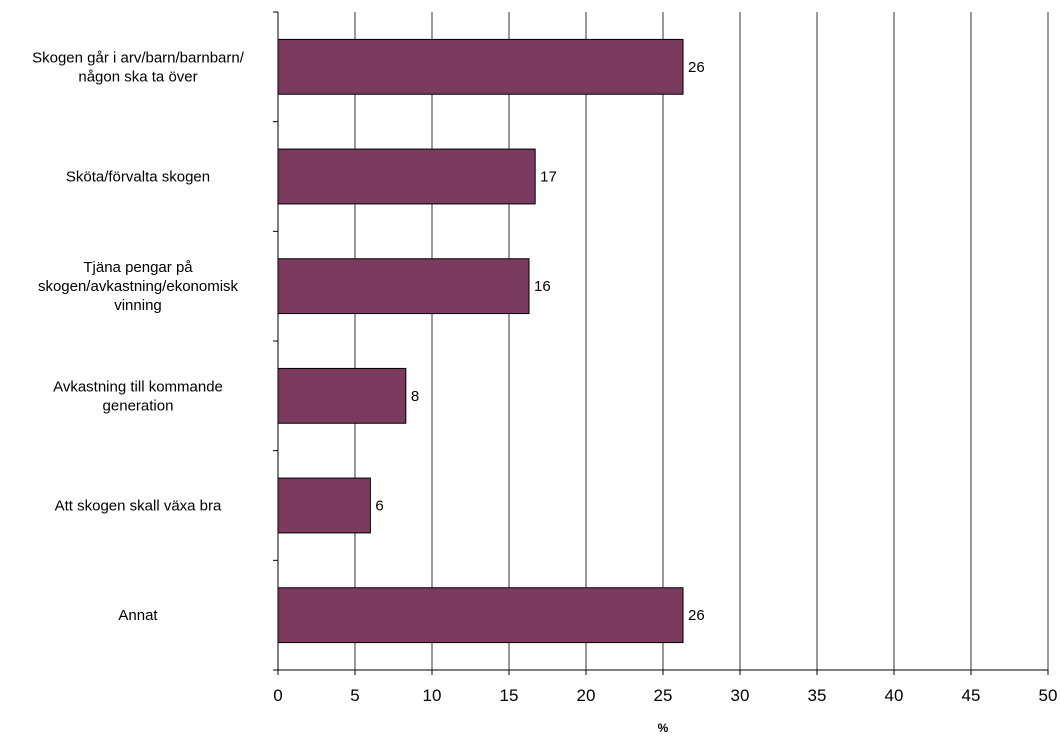 The height and width of the screenshot is (747, 1060). I want to click on x-tick-label: 30, so click(740, 695).